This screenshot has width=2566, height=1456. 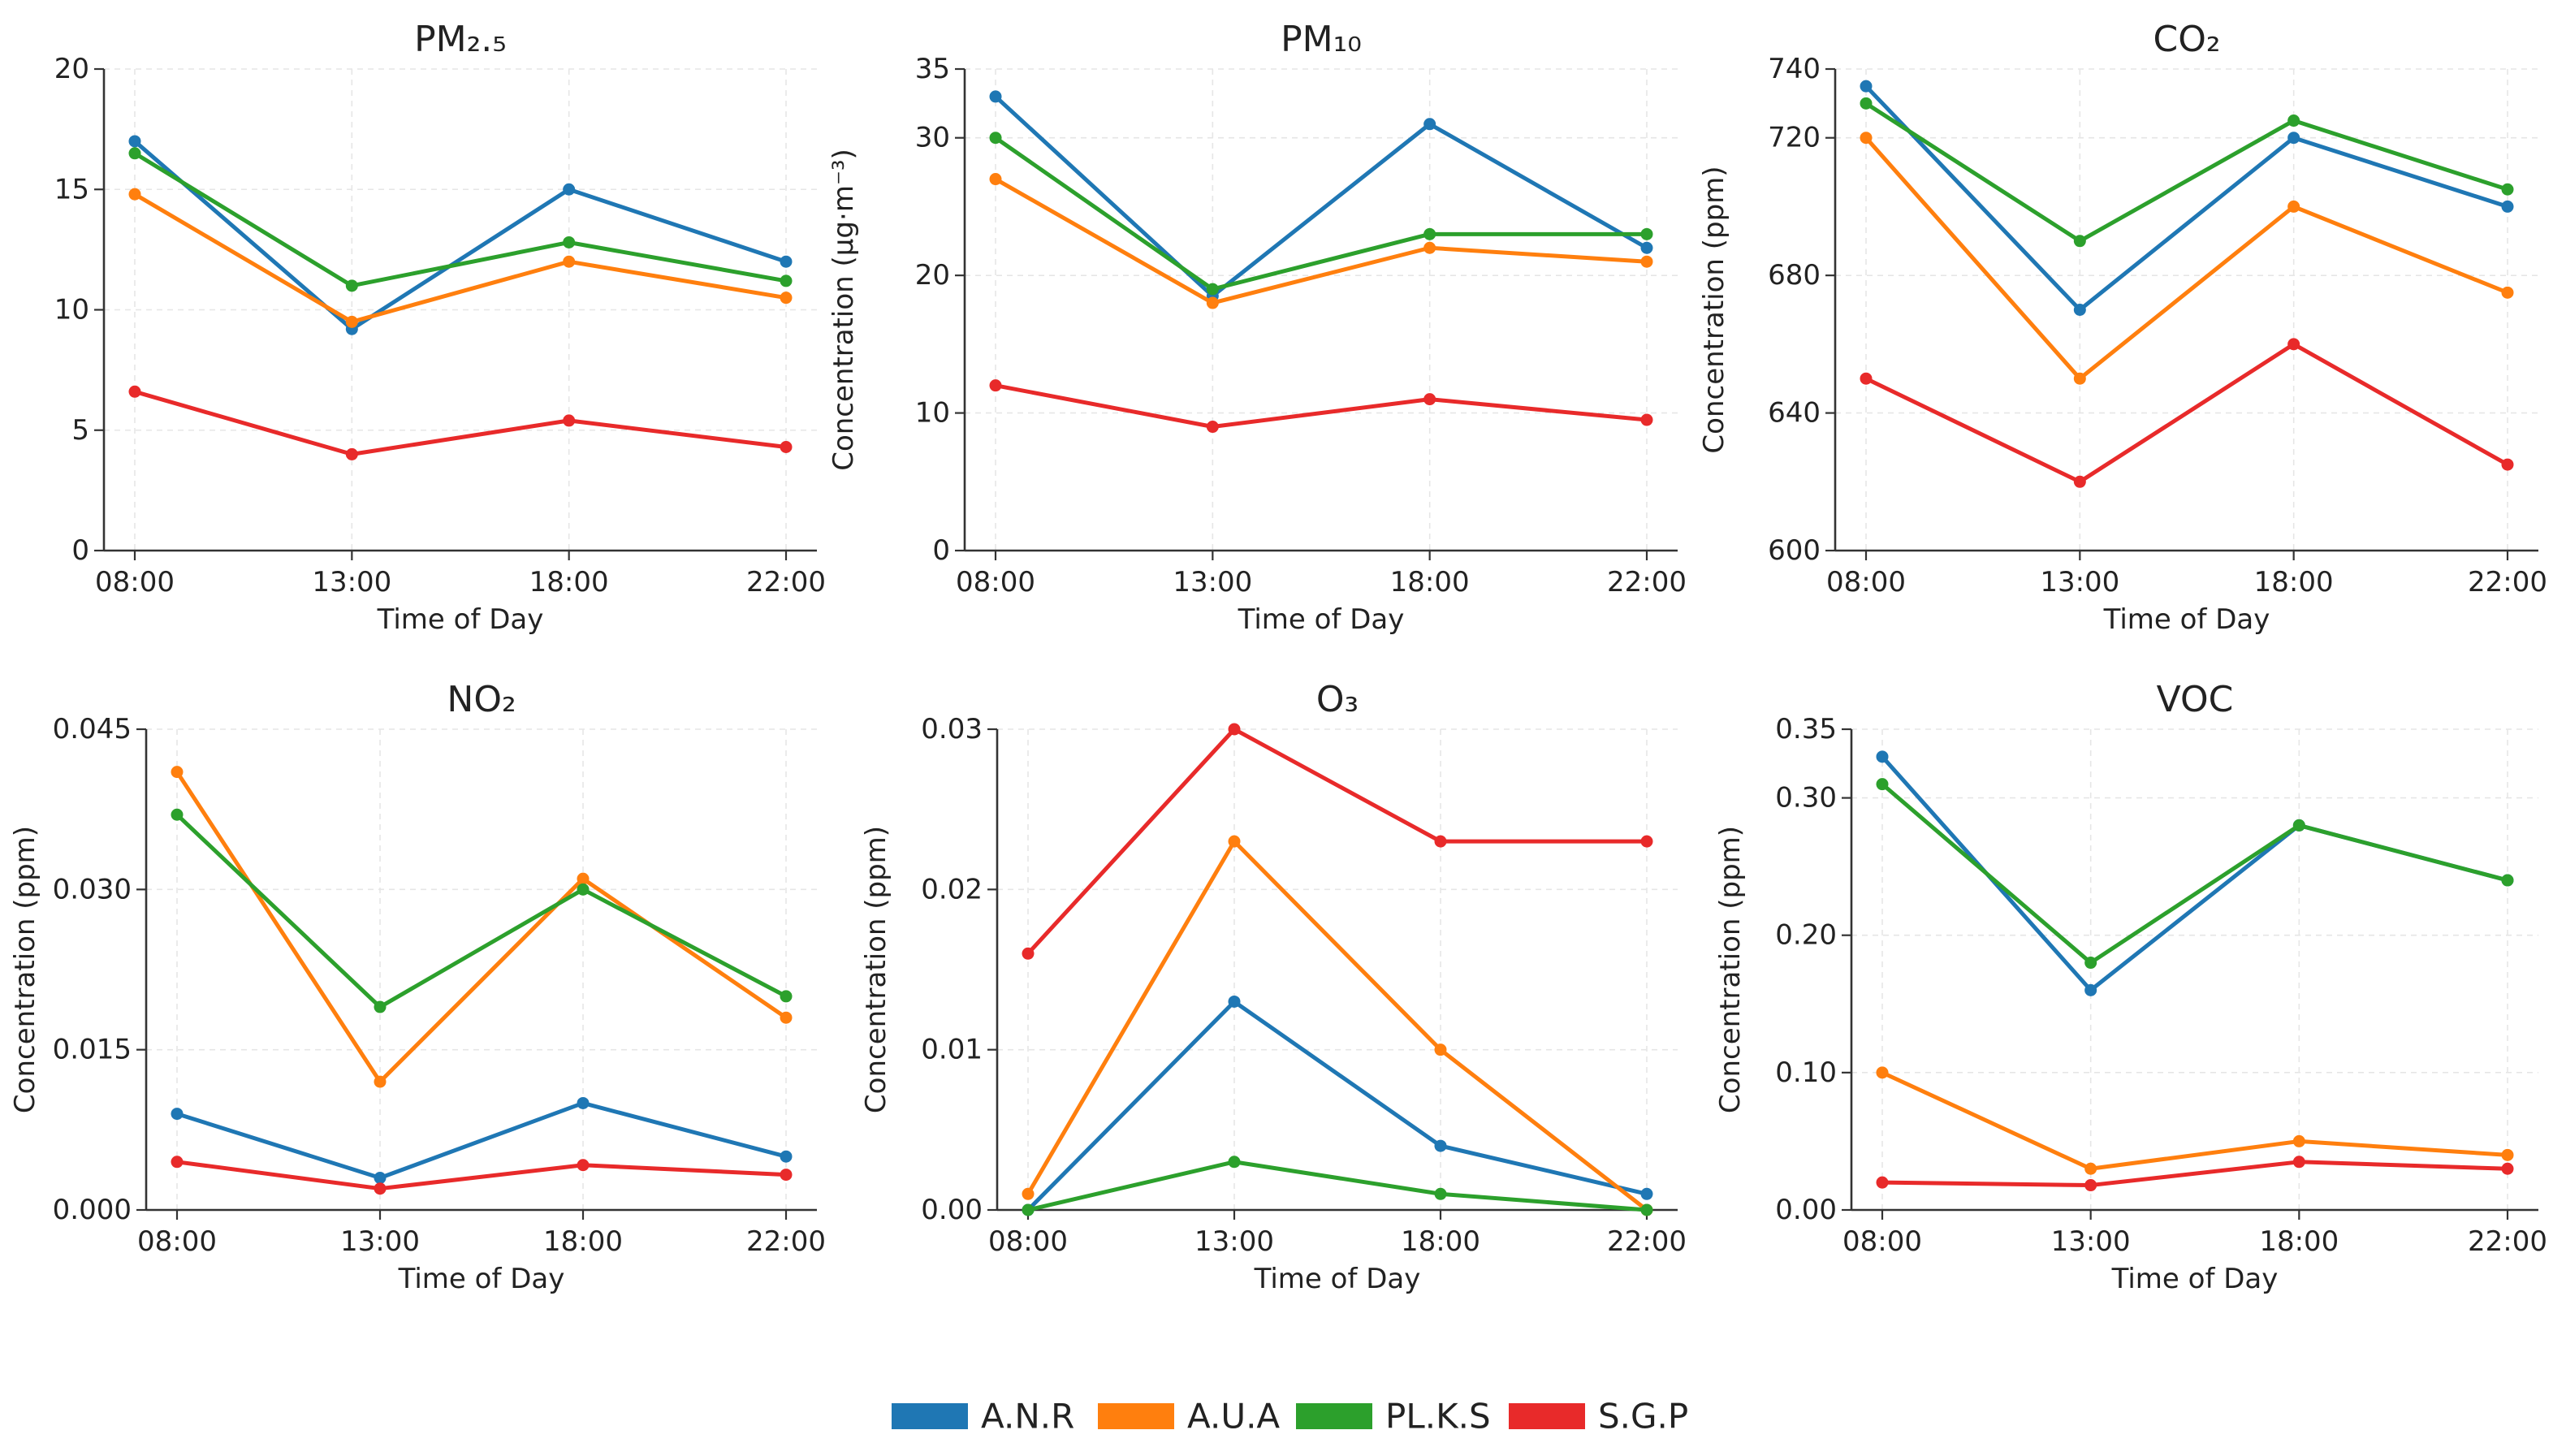 I want to click on y-tick-label: 10, so click(x=932, y=413).